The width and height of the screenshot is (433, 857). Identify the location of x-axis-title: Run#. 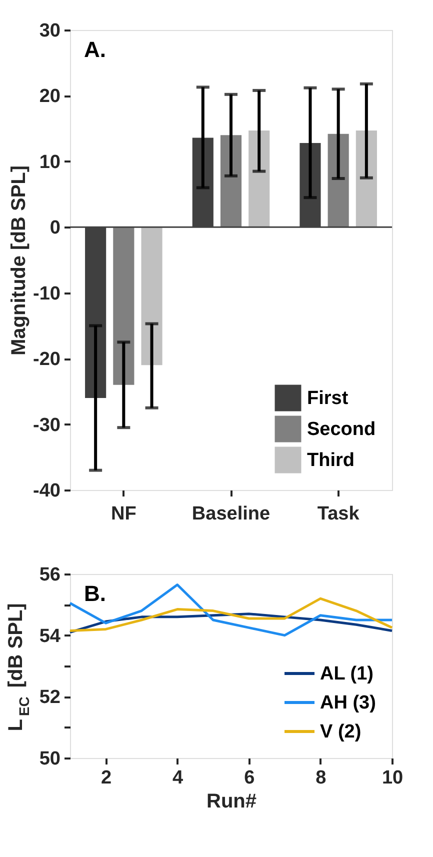
(231, 801).